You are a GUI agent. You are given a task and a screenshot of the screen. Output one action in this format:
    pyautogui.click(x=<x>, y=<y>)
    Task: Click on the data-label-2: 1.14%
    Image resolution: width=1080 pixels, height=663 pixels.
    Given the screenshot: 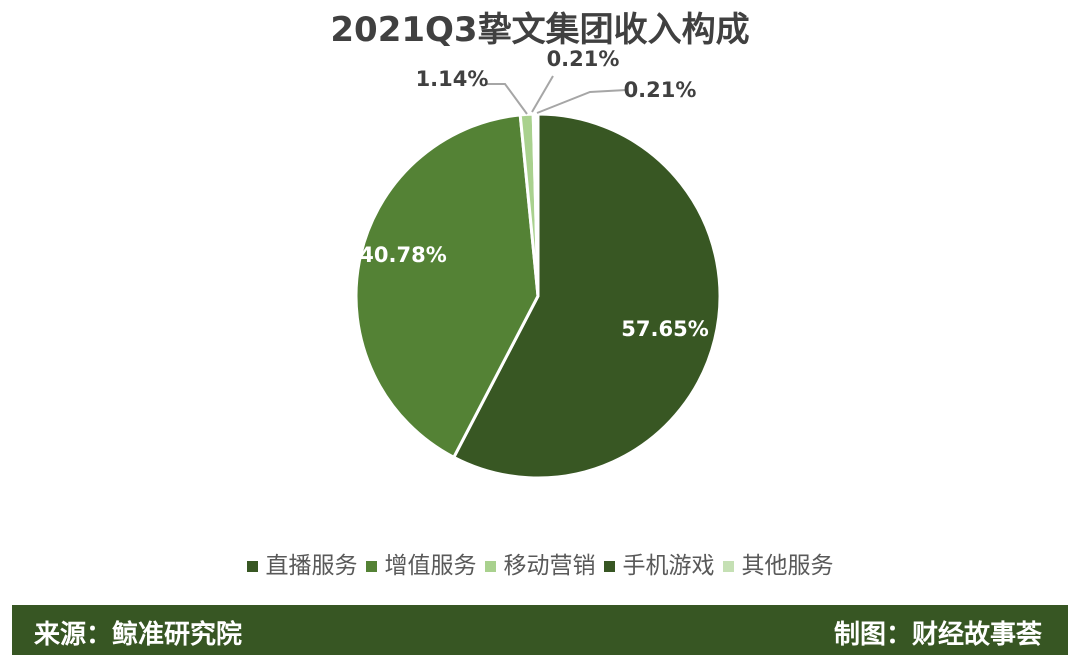 What is the action you would take?
    pyautogui.click(x=452, y=79)
    